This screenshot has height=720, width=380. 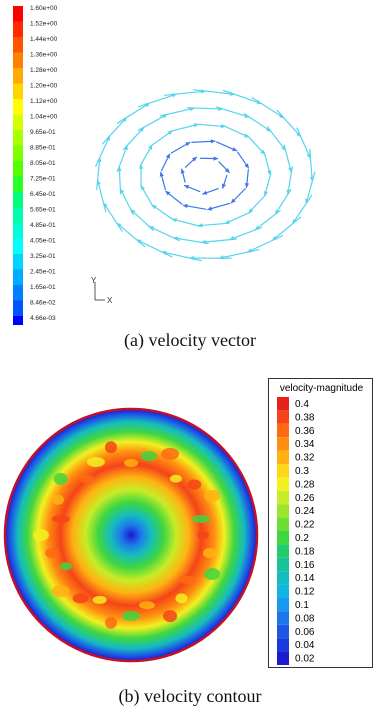 What do you see at coordinates (44, 8) in the screenshot?
I see `scale-label: 1.60e+00` at bounding box center [44, 8].